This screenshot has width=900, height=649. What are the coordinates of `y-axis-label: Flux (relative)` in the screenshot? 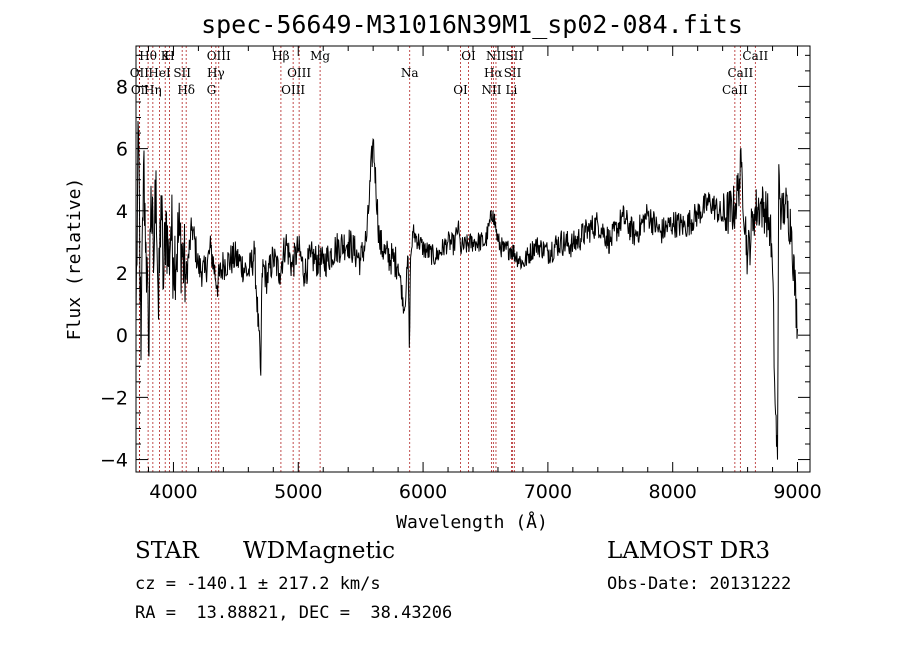 It's located at (74, 259).